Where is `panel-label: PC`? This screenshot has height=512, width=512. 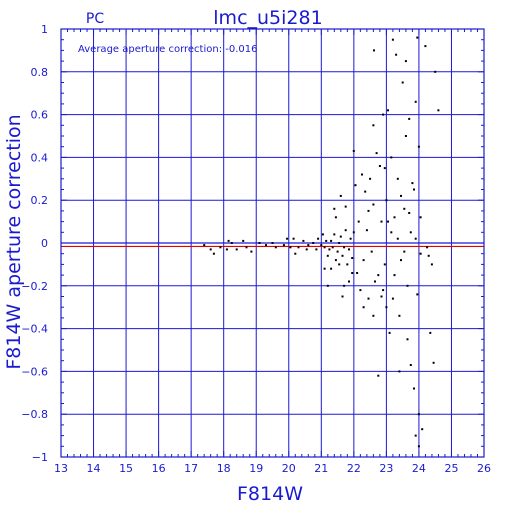 panel-label: PC is located at coordinates (95, 19).